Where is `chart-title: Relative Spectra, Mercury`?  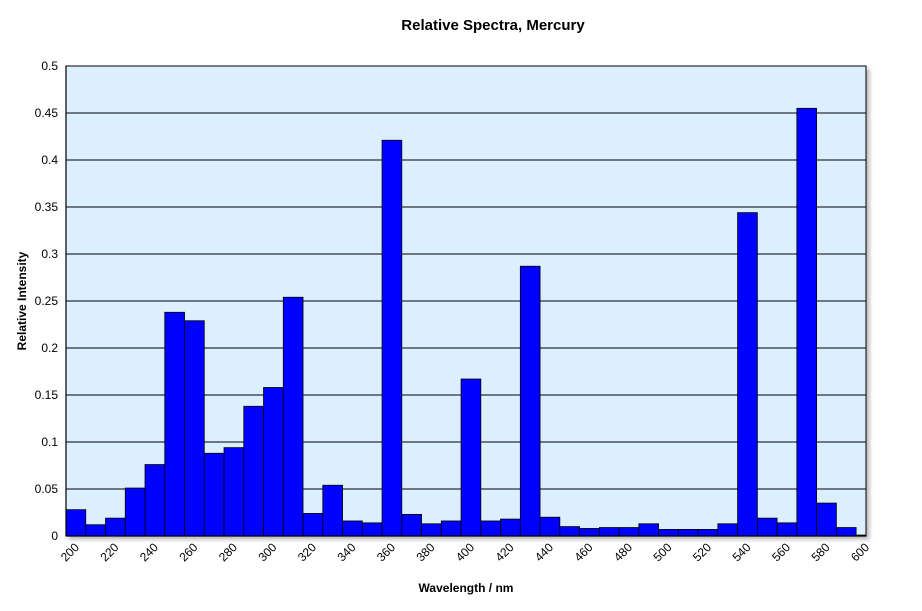
chart-title: Relative Spectra, Mercury is located at coordinates (493, 25).